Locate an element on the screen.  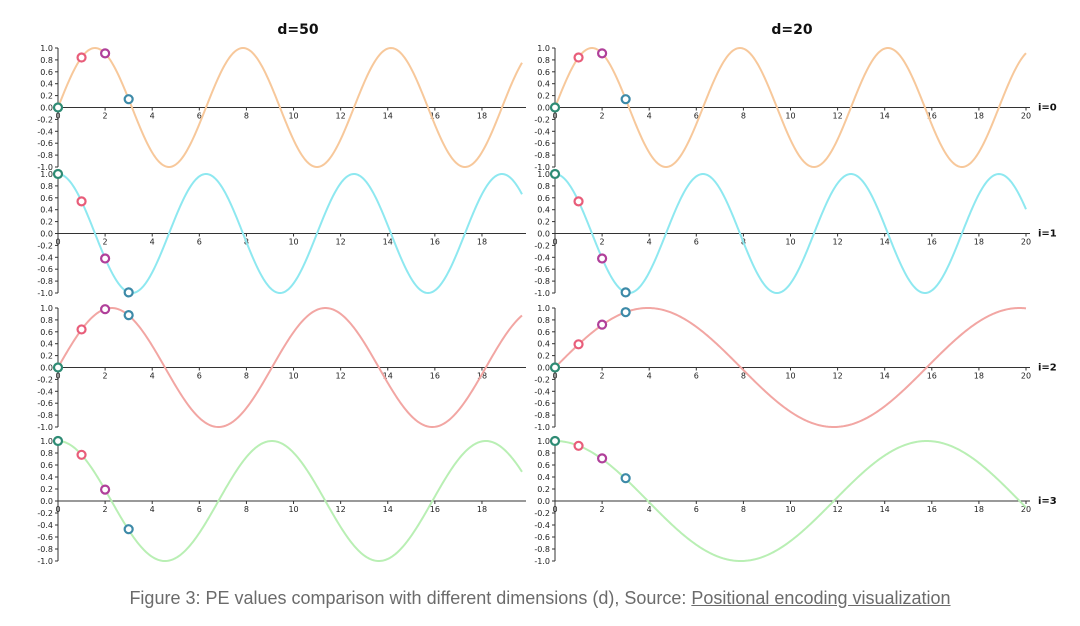
panel-d20-i2-curve is located at coordinates (790, 367).